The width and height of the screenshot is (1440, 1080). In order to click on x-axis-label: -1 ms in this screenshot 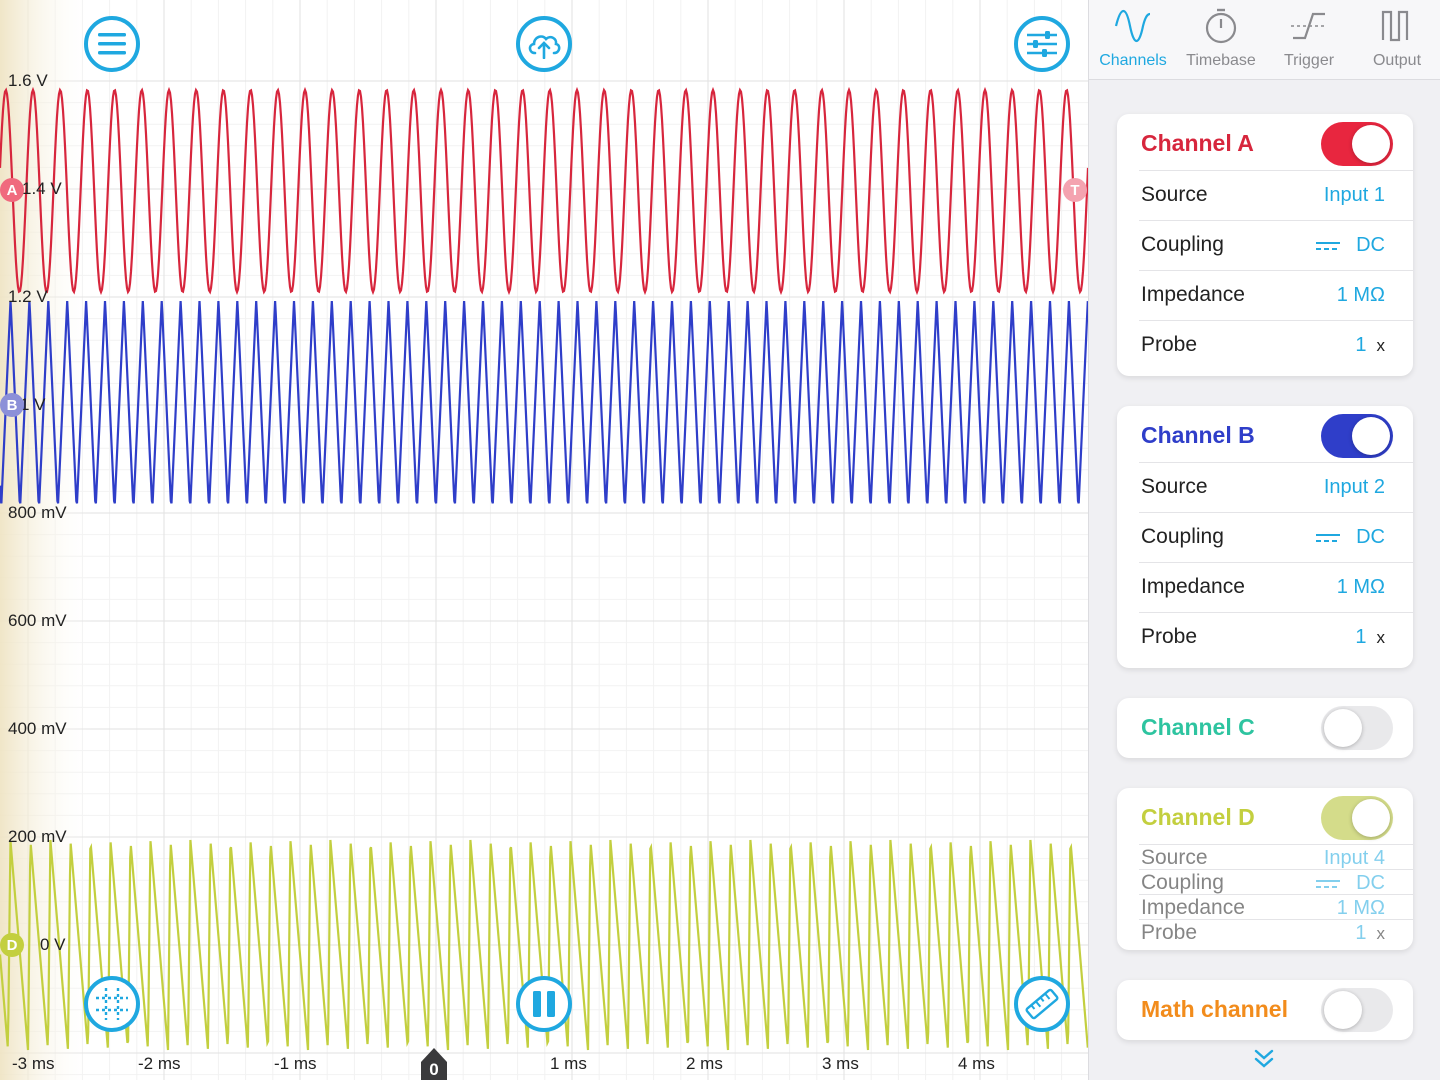, I will do `click(295, 1063)`.